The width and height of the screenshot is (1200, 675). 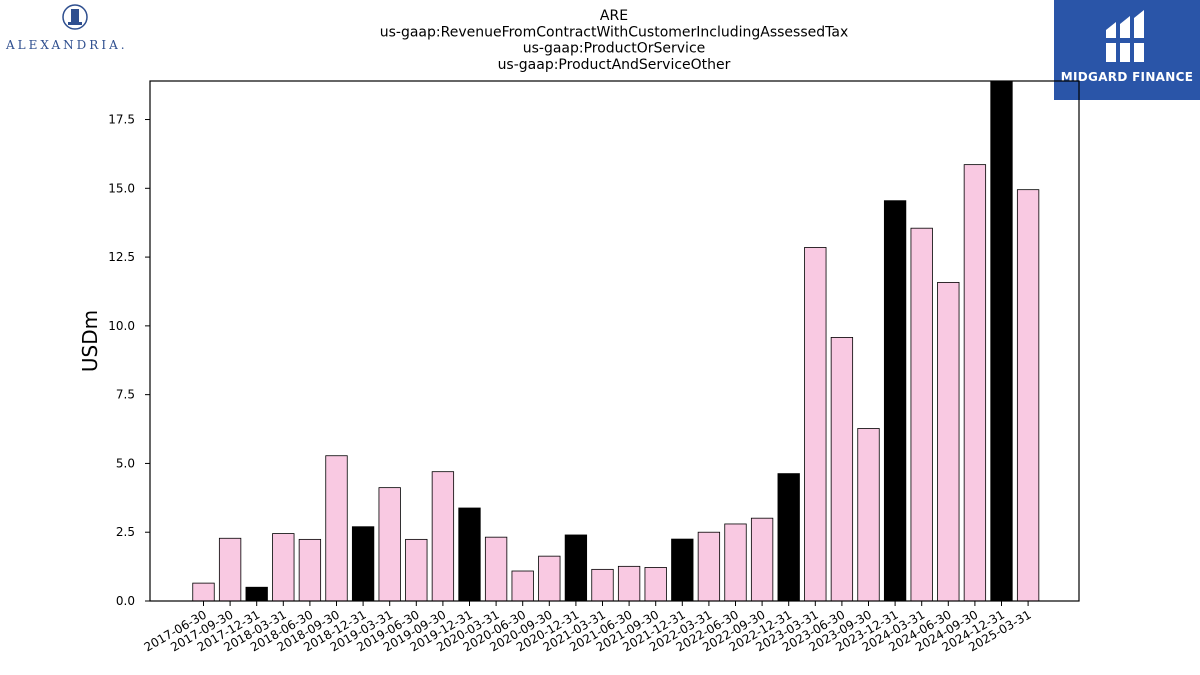 What do you see at coordinates (121, 326) in the screenshot?
I see `y-tick-label: 10.0` at bounding box center [121, 326].